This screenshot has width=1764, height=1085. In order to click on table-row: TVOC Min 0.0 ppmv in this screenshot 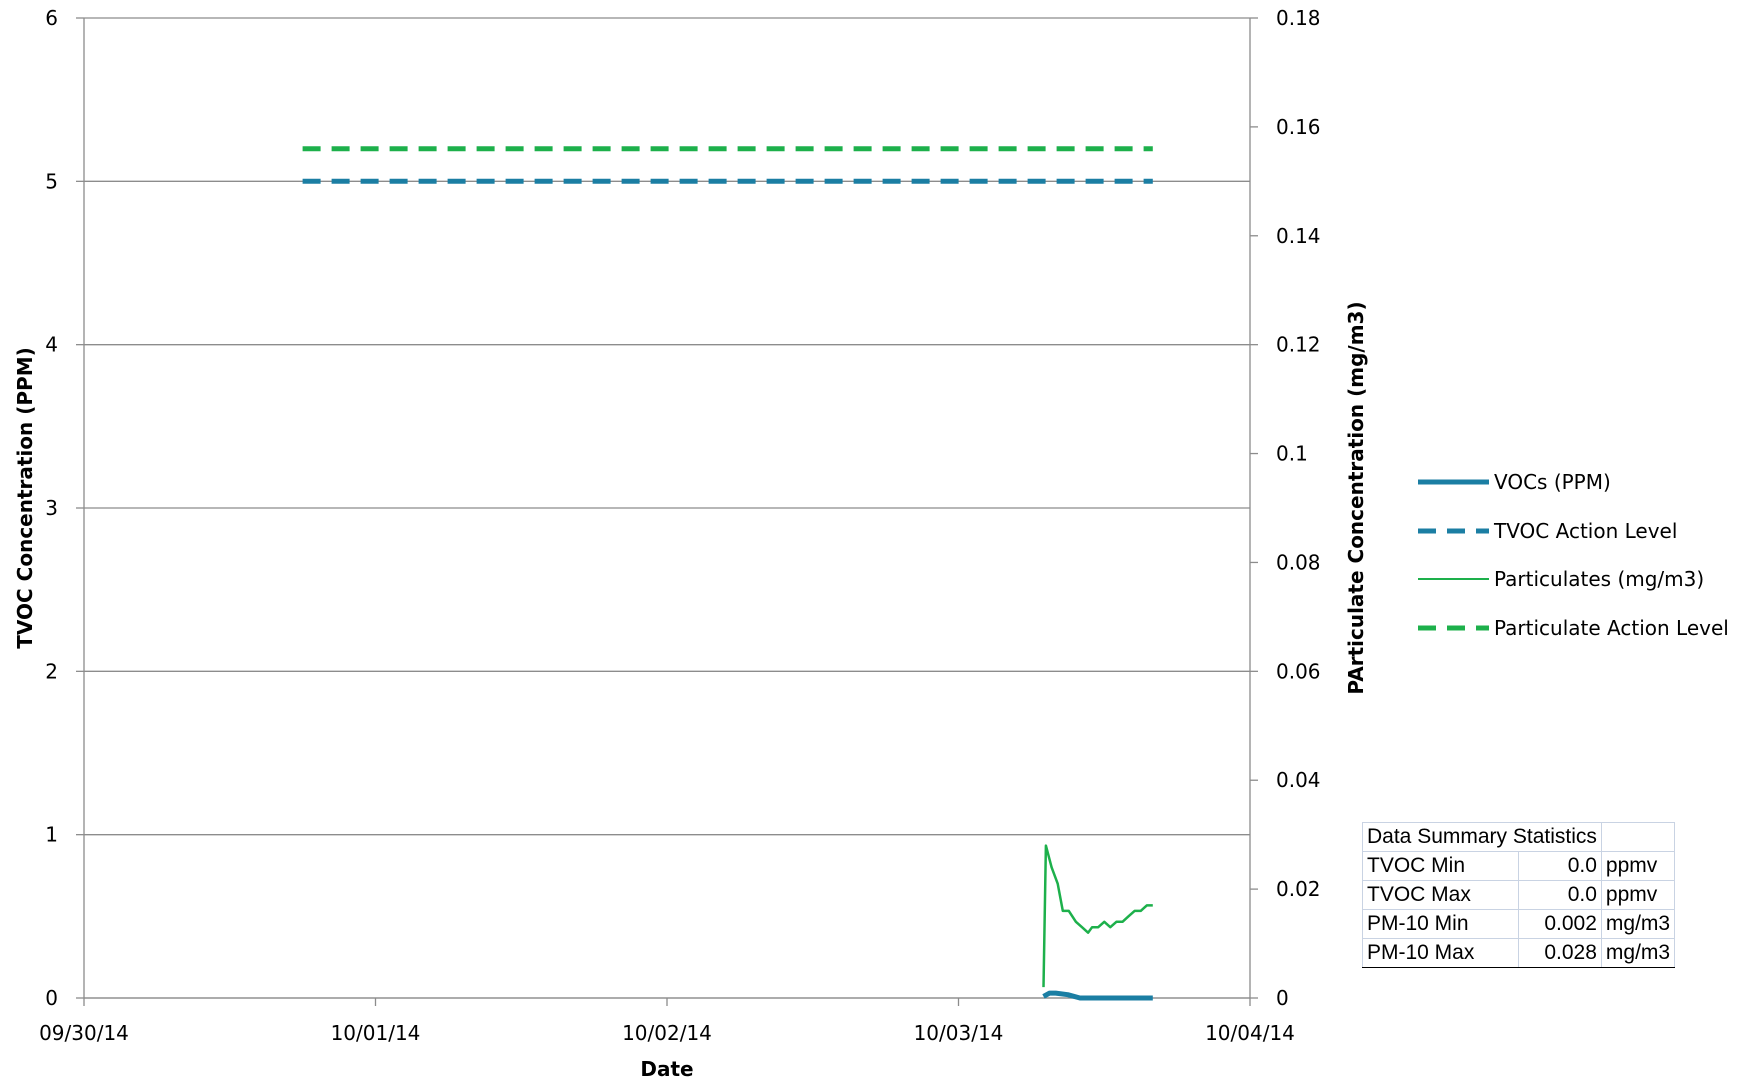, I will do `click(1518, 866)`.